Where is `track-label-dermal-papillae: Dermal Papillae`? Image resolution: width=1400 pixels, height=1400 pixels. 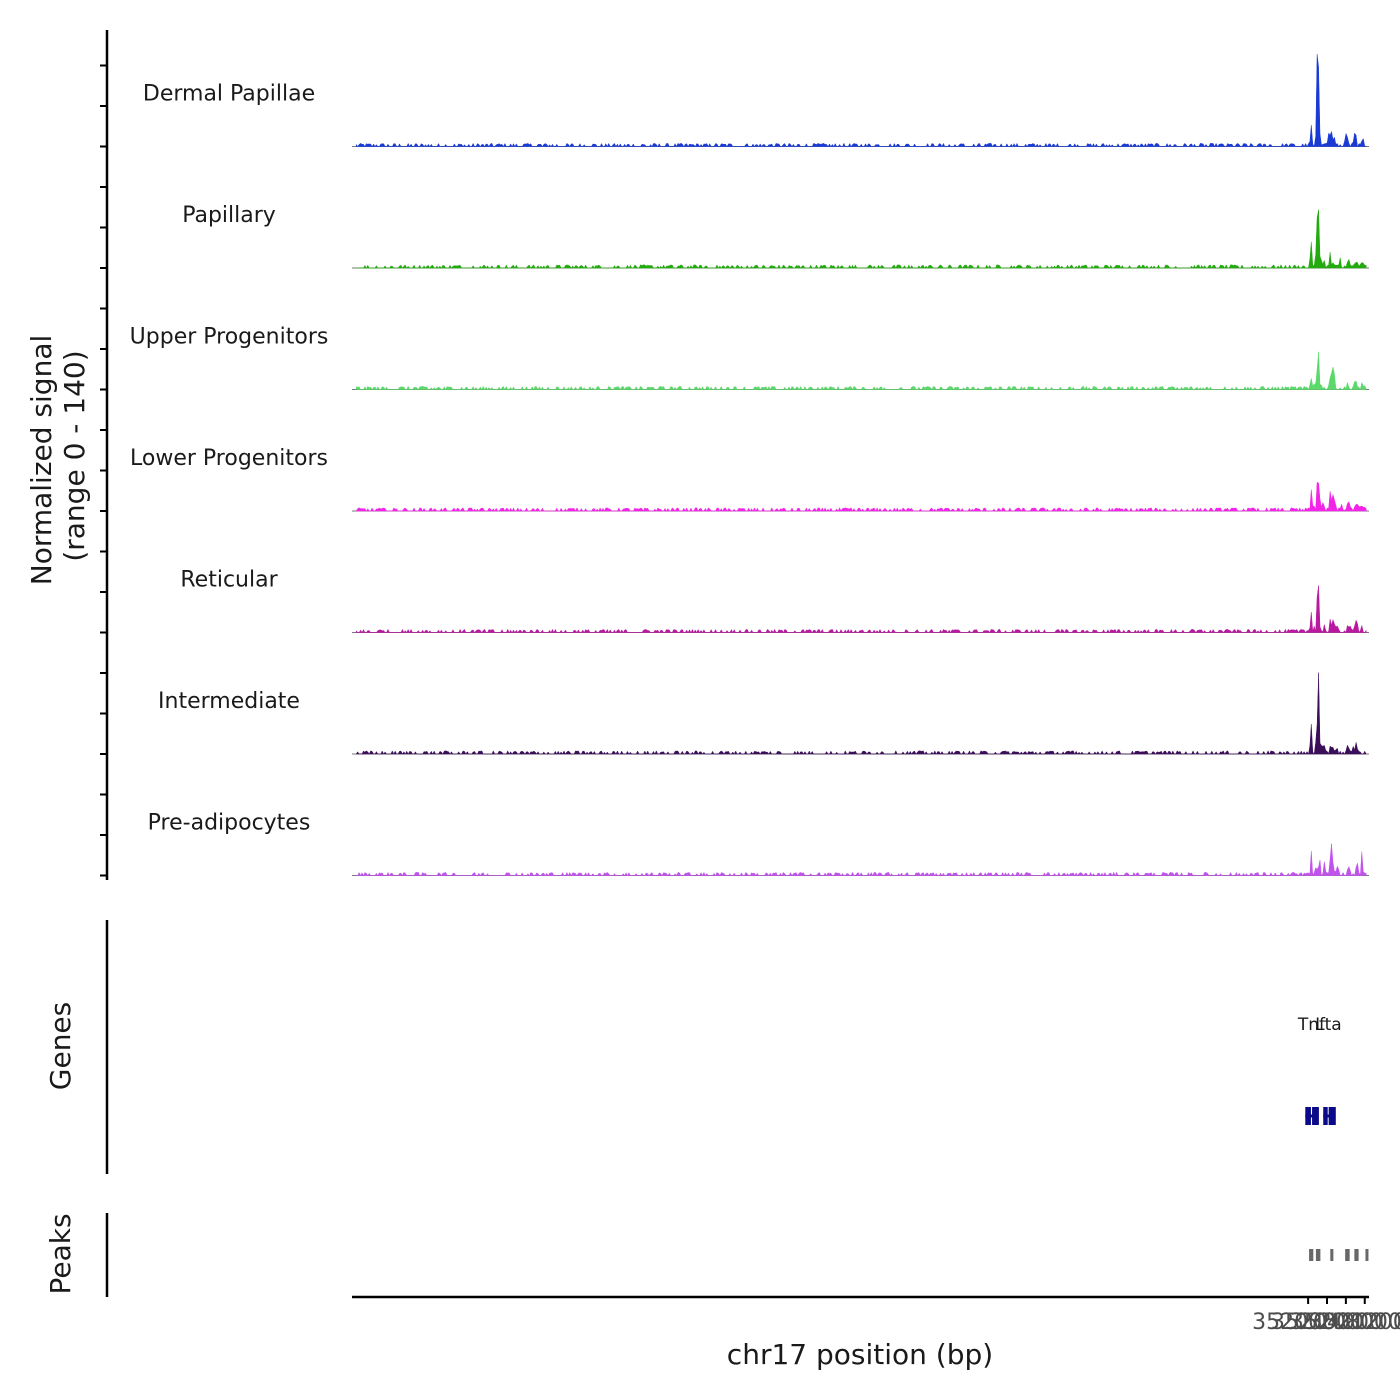 track-label-dermal-papillae: Dermal Papillae is located at coordinates (229, 94).